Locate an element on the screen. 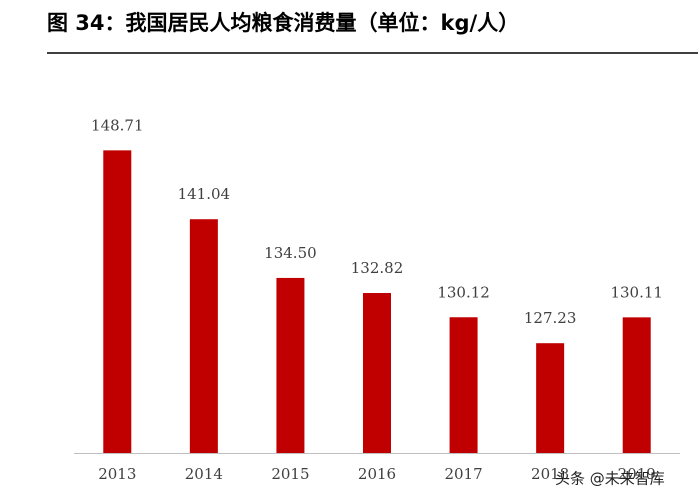  chart-title: 图 34：我国居民人均粮食消费量（单位：kg/人） is located at coordinates (283, 23).